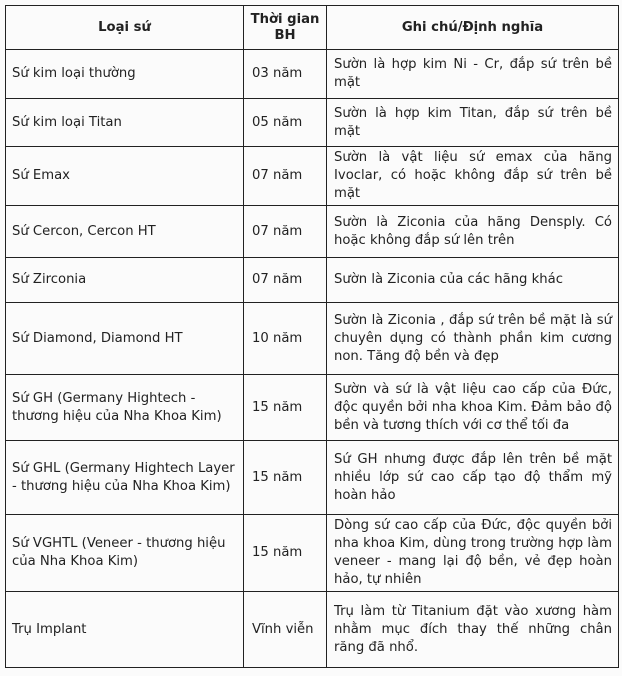 Image resolution: width=622 pixels, height=676 pixels. Describe the element at coordinates (285, 74) in the screenshot. I see `cell-warranty: 03 năm` at that location.